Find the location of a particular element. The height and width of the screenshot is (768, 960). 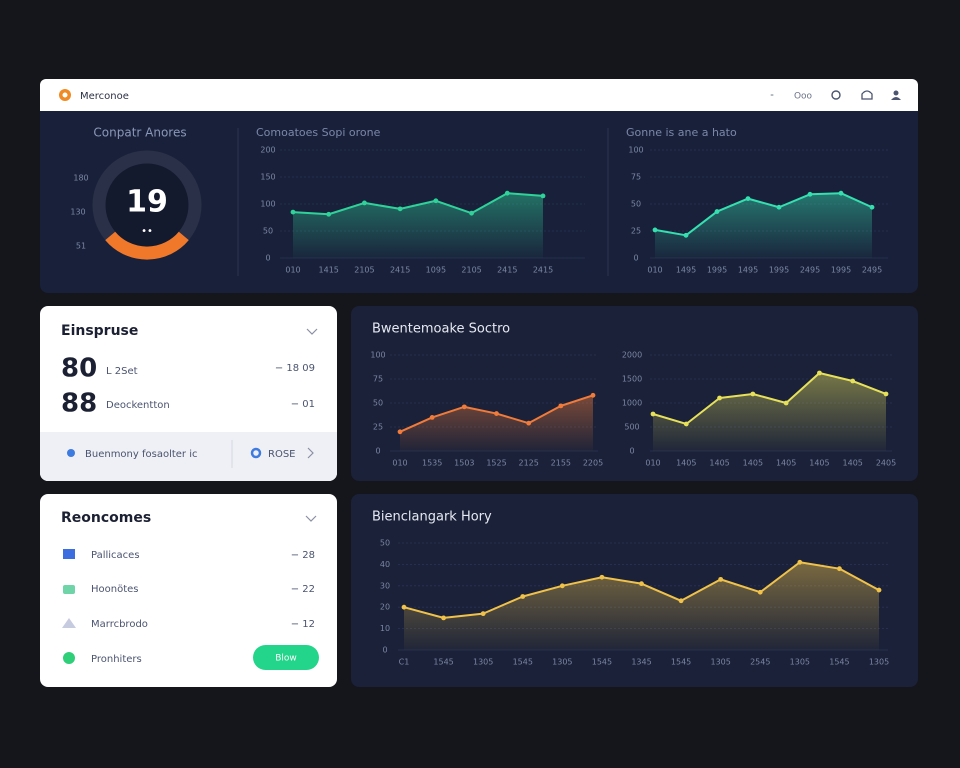

x-tick-label: C1 is located at coordinates (404, 662).